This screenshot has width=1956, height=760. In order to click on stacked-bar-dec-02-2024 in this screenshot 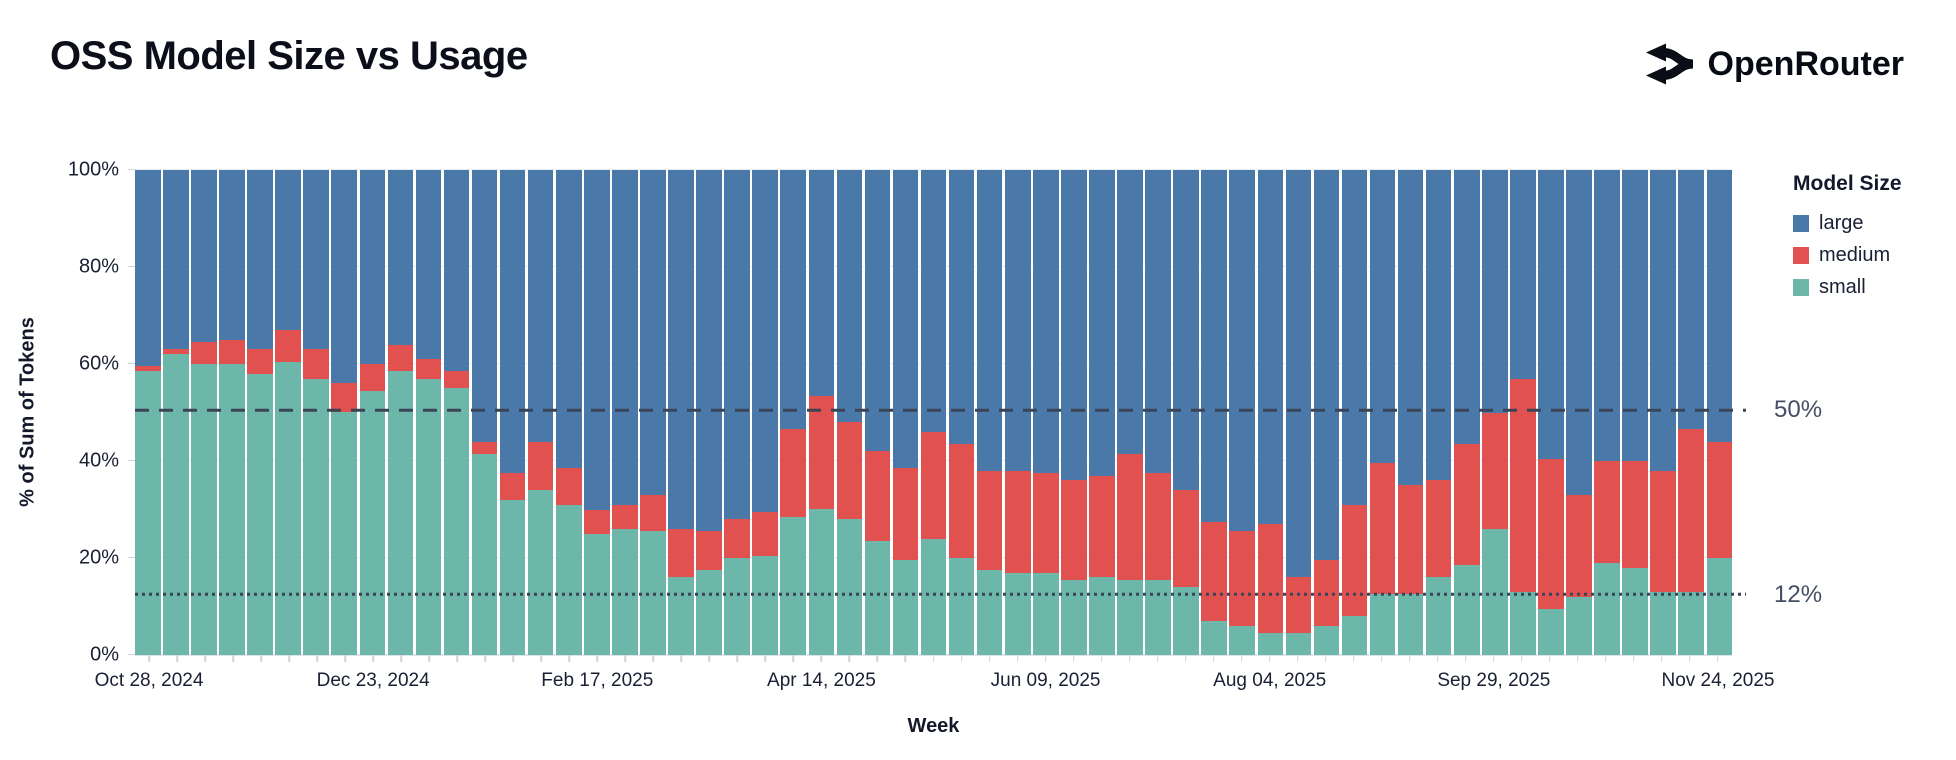, I will do `click(288, 412)`.